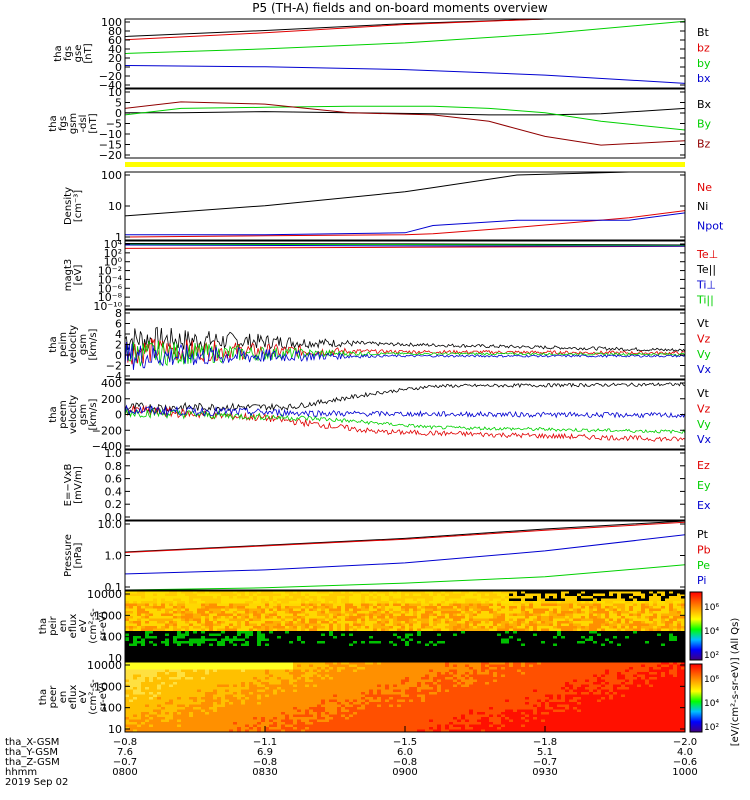 Image resolution: width=750 pixels, height=800 pixels. What do you see at coordinates (405, 275) in the screenshot?
I see `panel-frame` at bounding box center [405, 275].